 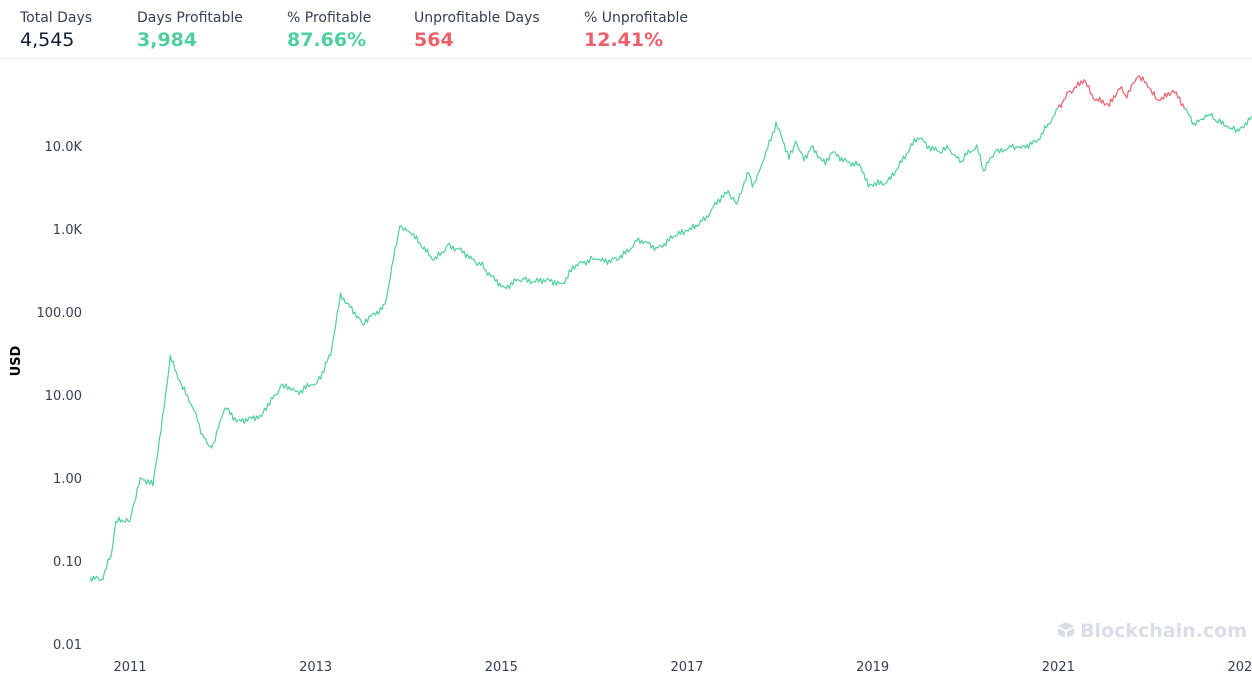 What do you see at coordinates (315, 667) in the screenshot?
I see `x-tick-label: 2013` at bounding box center [315, 667].